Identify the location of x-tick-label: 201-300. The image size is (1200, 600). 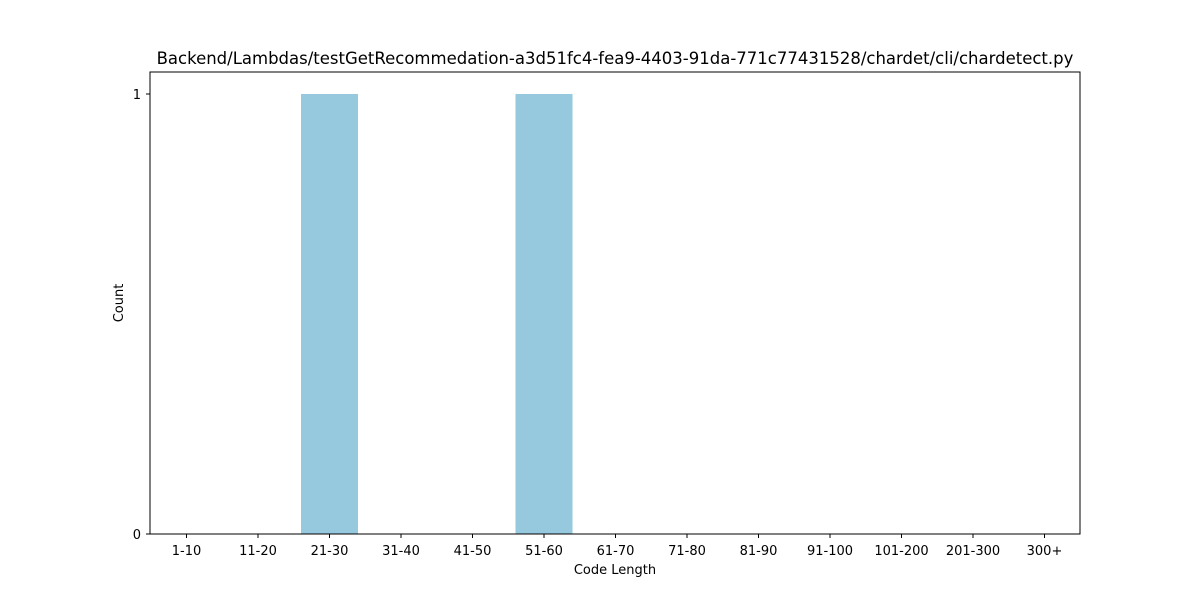
(973, 551).